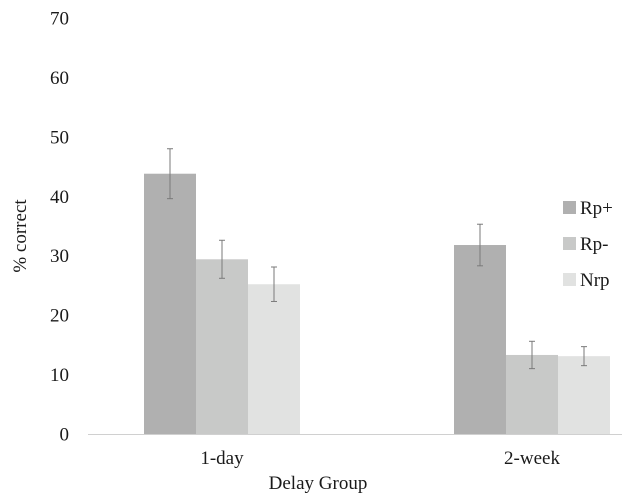  I want to click on y-tick-label: 50, so click(59, 137).